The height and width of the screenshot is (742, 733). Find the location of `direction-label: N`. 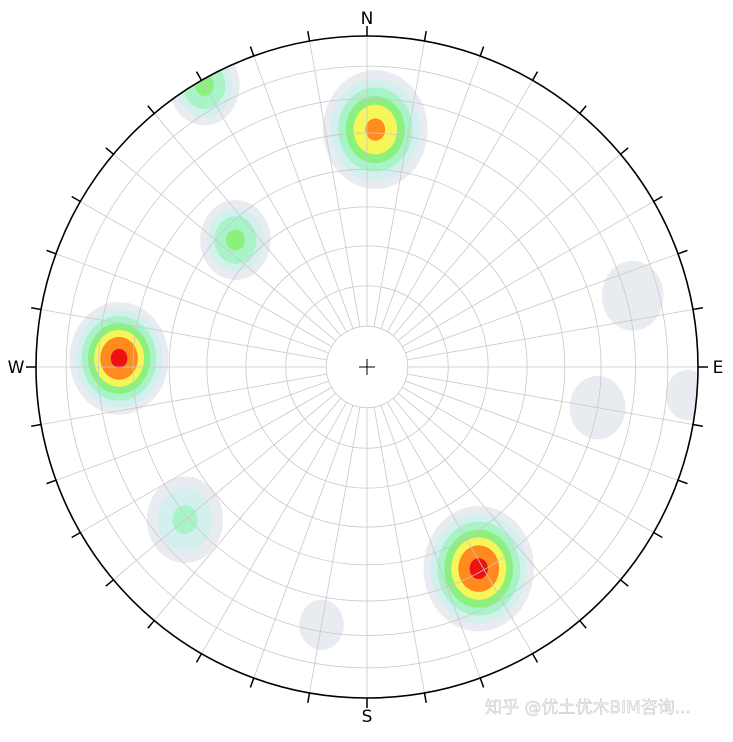

direction-label: N is located at coordinates (367, 19).